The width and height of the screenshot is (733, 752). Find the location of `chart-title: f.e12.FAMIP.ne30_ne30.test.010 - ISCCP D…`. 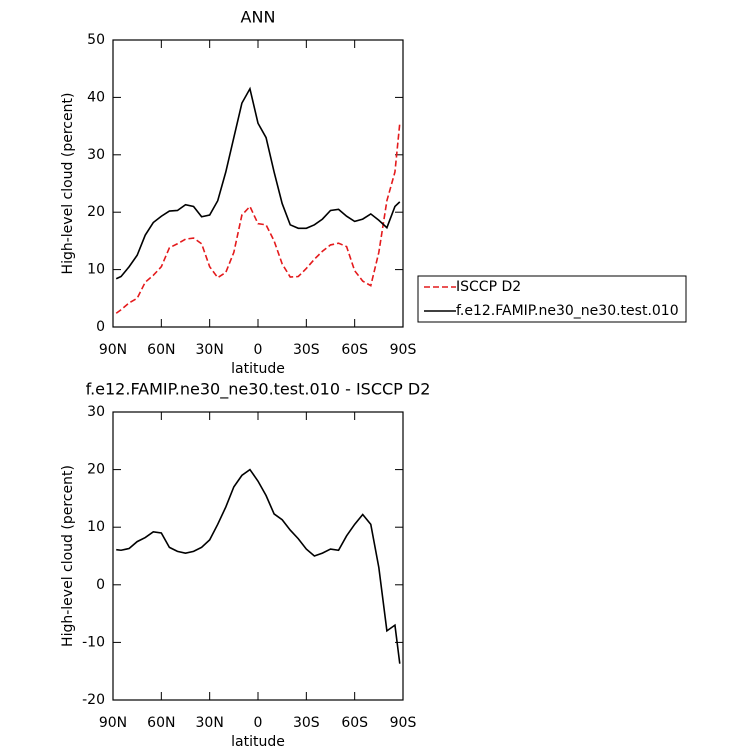

chart-title: f.e12.FAMIP.ne30_ne30.test.010 - ISCCP D… is located at coordinates (258, 390).